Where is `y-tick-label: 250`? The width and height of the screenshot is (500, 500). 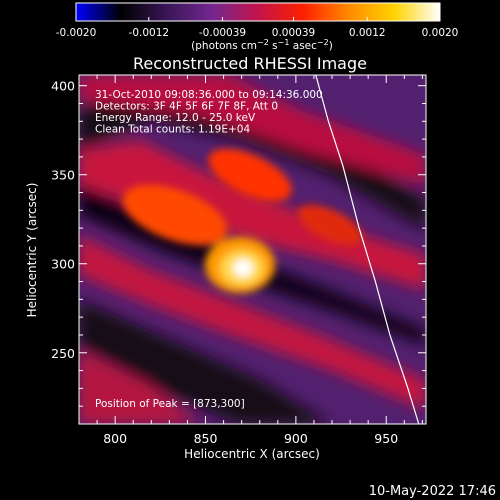 y-tick-label: 250 is located at coordinates (63, 353).